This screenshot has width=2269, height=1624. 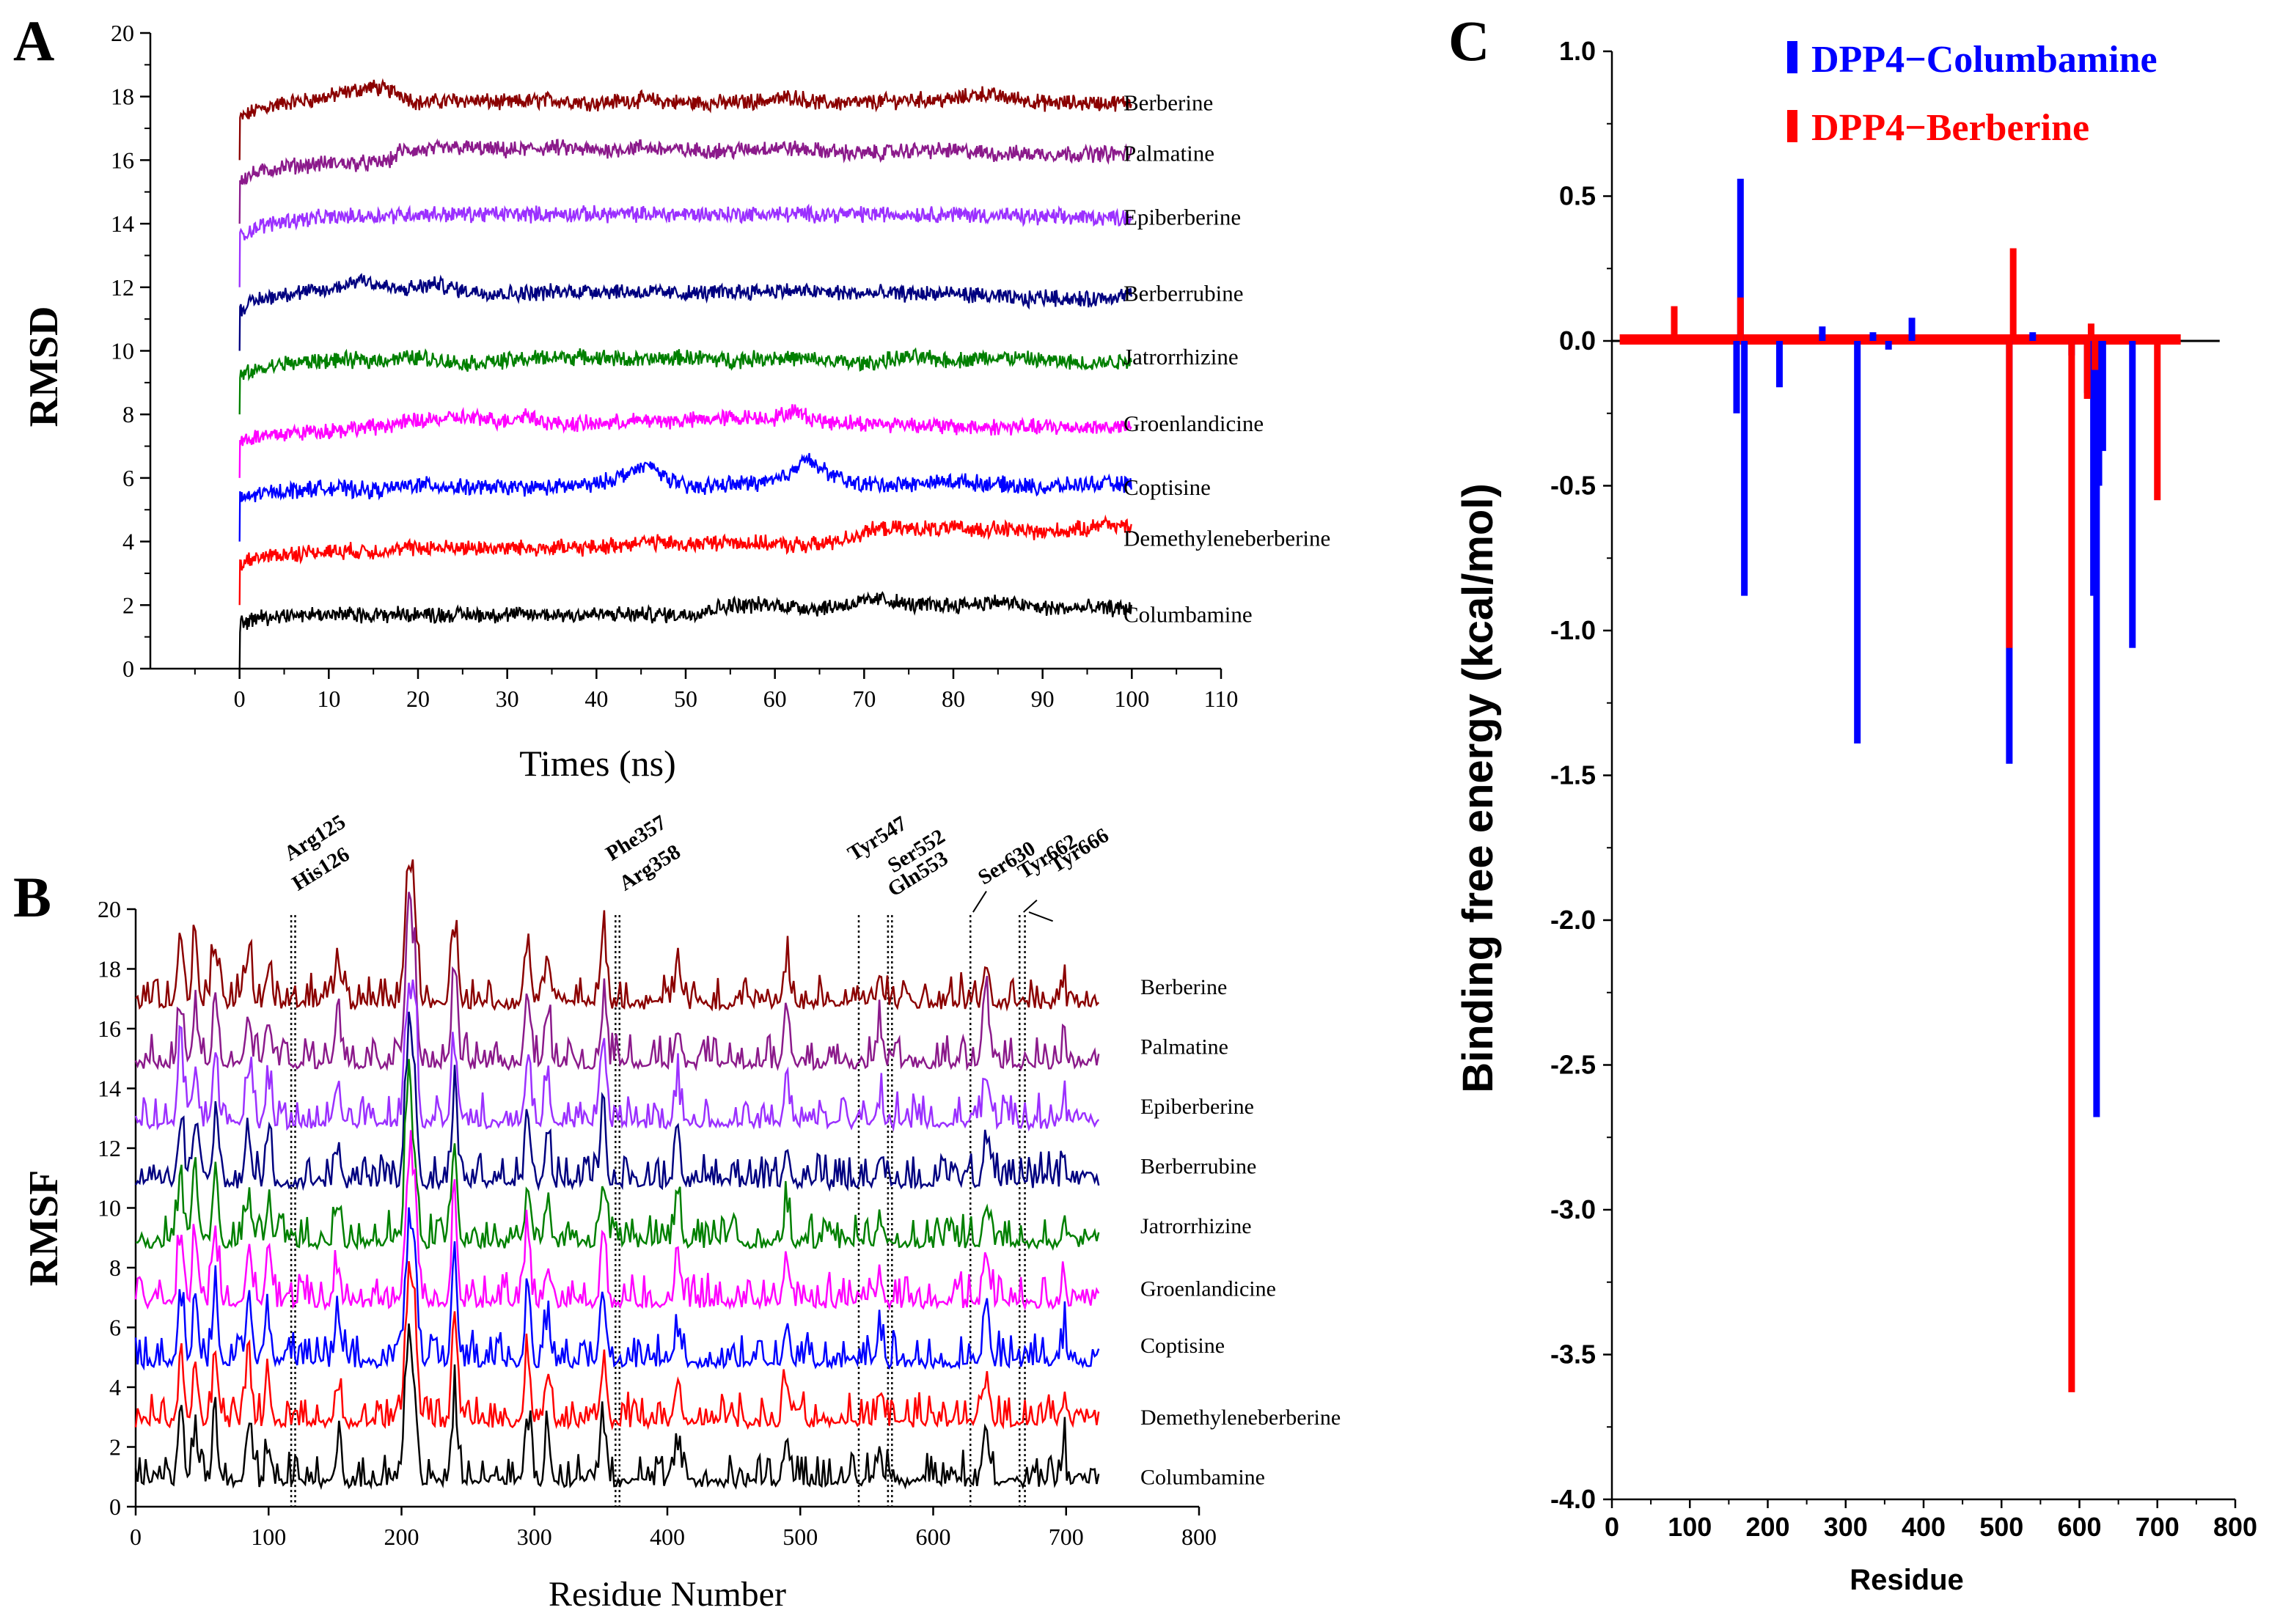 I want to click on panel-b-line-berberrubine, so click(x=617, y=1101).